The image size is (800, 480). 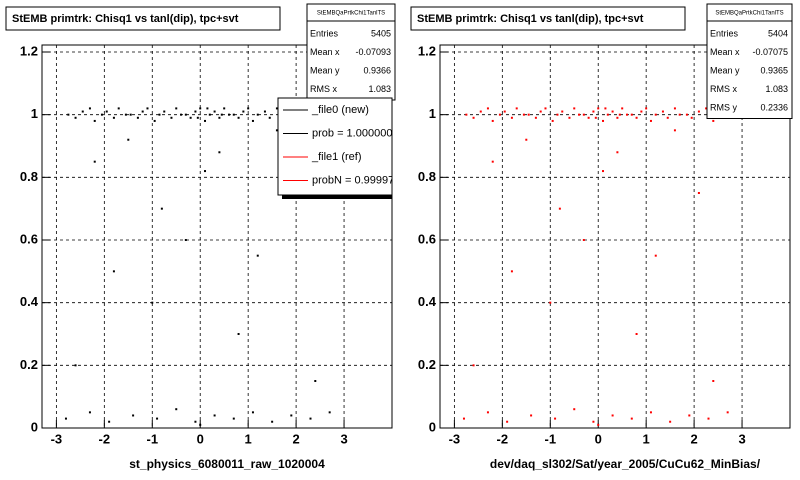 I want to click on stats-title: StEMBQaPrtkChi1TanlTS, so click(x=351, y=14).